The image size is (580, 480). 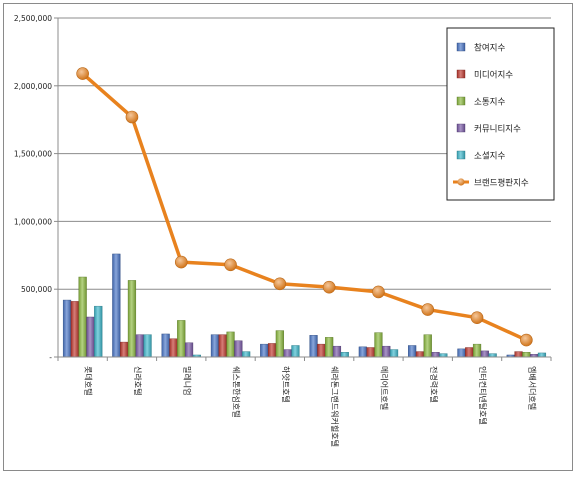 I want to click on x-tick-label: 쉐라톤그랜드워커힐호텔, so click(x=335, y=406).